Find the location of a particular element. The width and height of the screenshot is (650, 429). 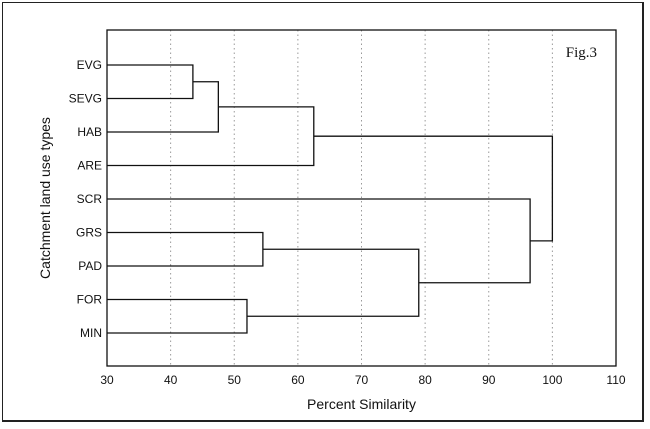

leaf-label-grs: GRS is located at coordinates (89, 233).